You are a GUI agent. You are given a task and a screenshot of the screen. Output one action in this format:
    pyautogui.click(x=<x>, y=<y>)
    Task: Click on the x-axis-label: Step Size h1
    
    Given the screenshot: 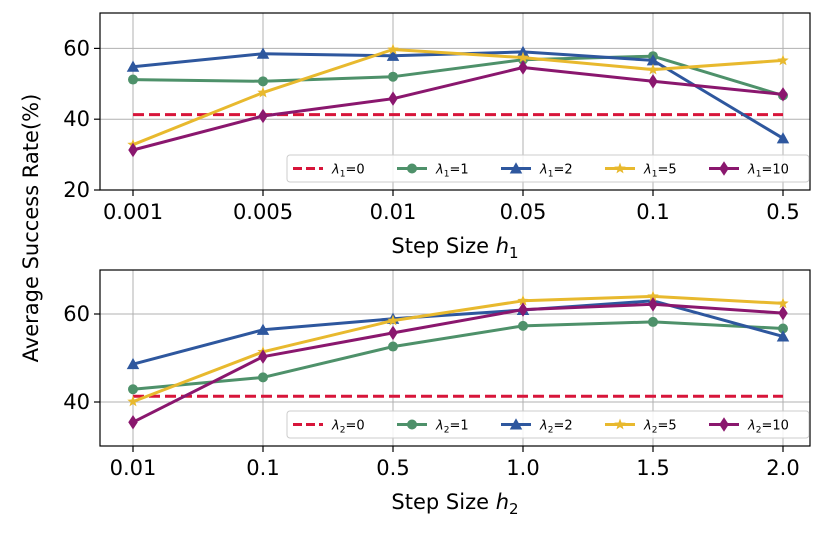 What is the action you would take?
    pyautogui.click(x=454, y=248)
    